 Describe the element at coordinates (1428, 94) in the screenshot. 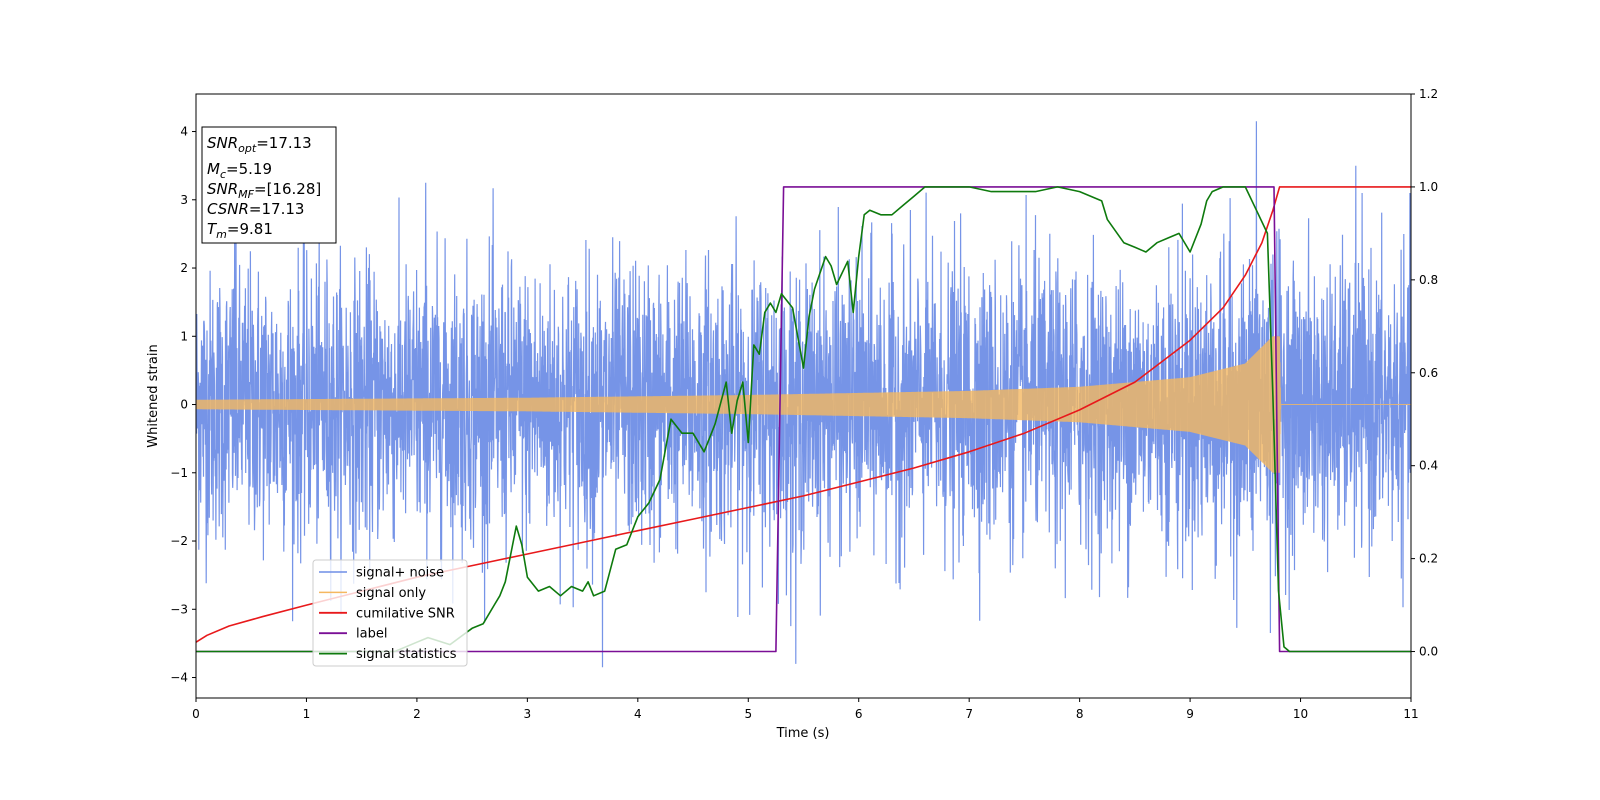

I see `y-right-tick-label: 1.2` at that location.